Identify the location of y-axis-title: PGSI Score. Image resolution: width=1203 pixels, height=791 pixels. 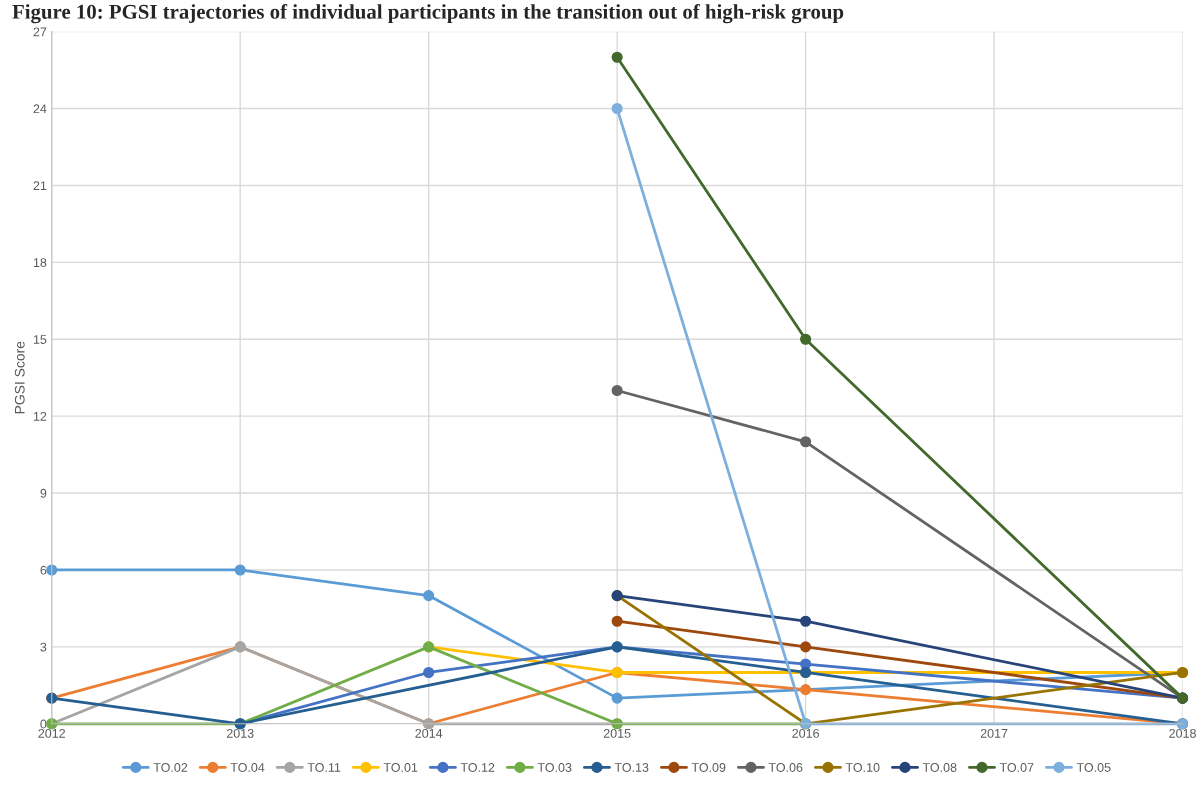
(19, 377).